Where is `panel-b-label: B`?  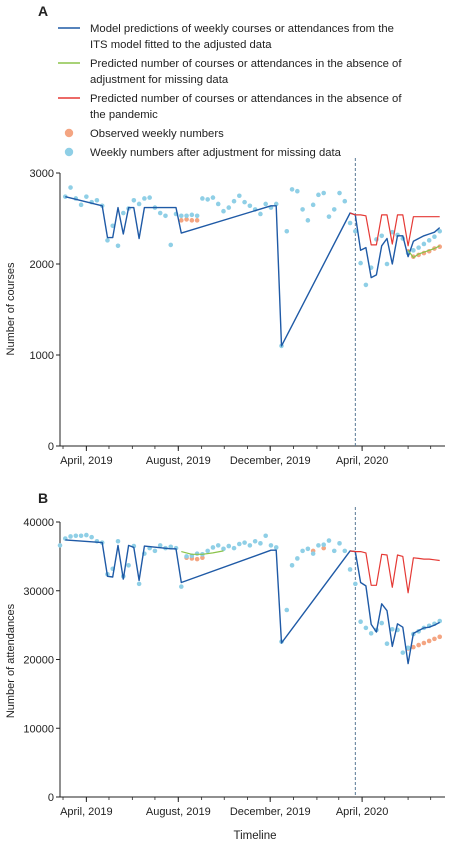 panel-b-label: B is located at coordinates (43, 498).